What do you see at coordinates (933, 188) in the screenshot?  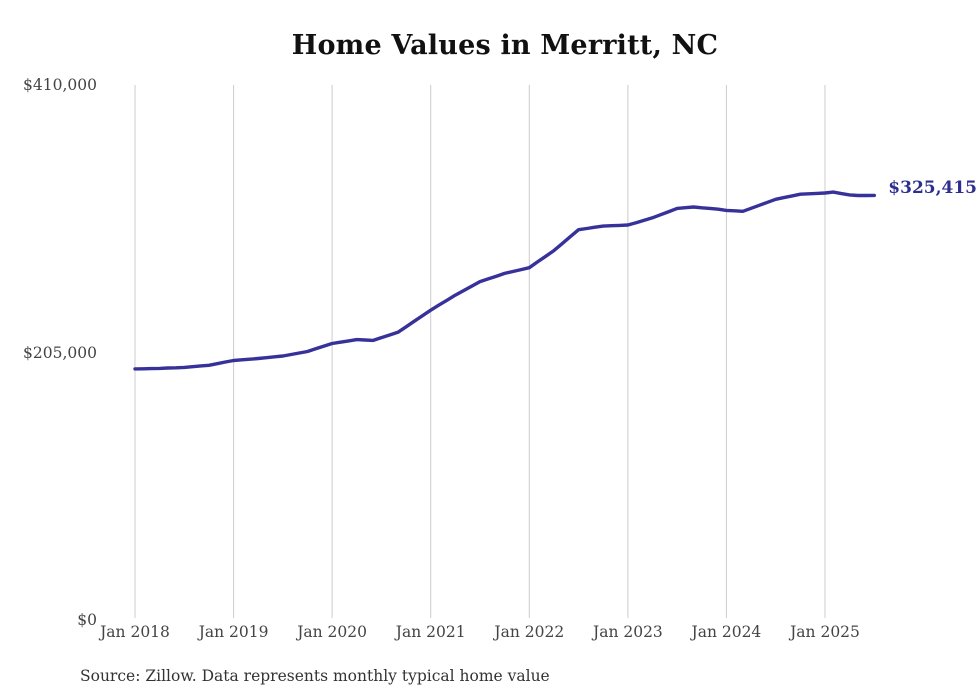 I see `end-value-label: $325,415` at bounding box center [933, 188].